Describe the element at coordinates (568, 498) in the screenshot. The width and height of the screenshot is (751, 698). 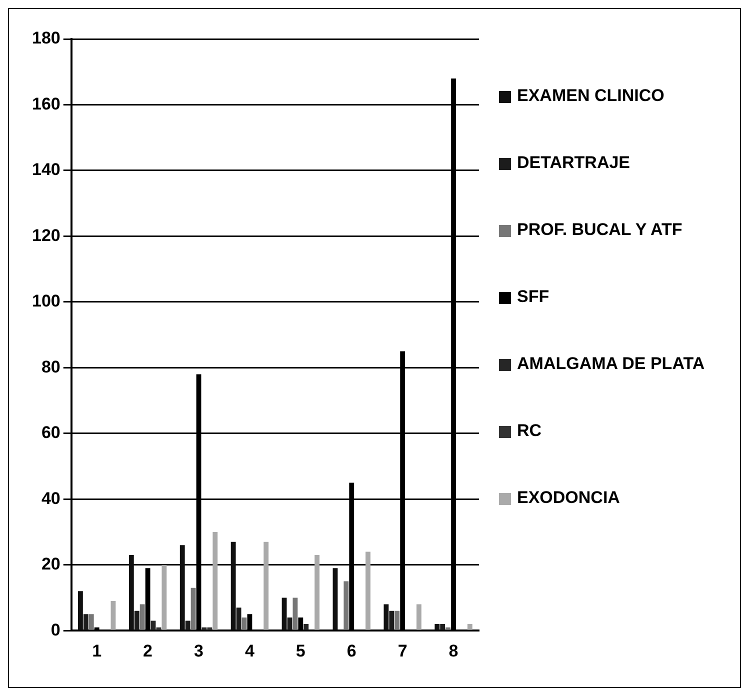
I see `legend-label: EXODONCIA` at that location.